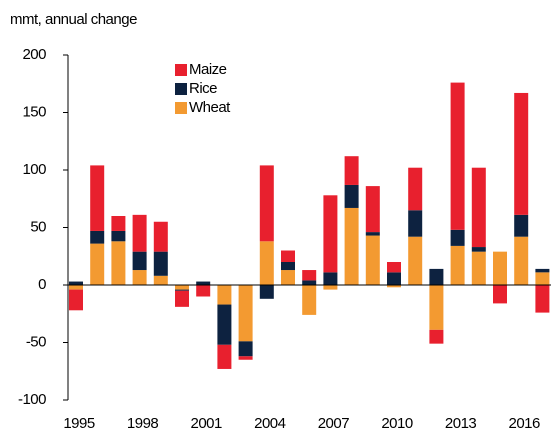 The width and height of the screenshot is (551, 434). Describe the element at coordinates (34, 169) in the screenshot. I see `y-tick-label: 100` at that location.